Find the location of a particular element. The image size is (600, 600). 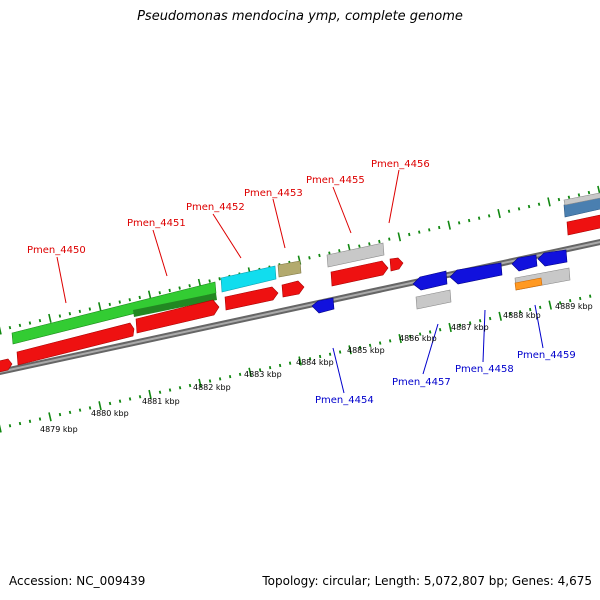

gene-bar-orange is located at coordinates (528, 284).